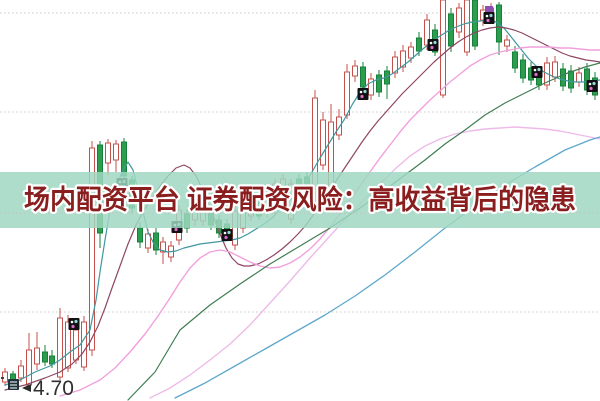  I want to click on price-label: 4.70, so click(53, 388).